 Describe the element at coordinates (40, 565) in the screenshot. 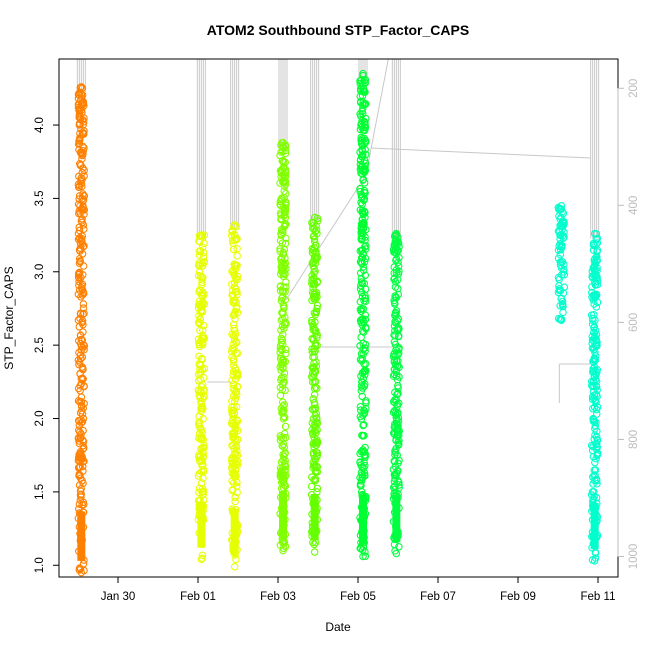

I see `y-tick-label: 1.0` at that location.